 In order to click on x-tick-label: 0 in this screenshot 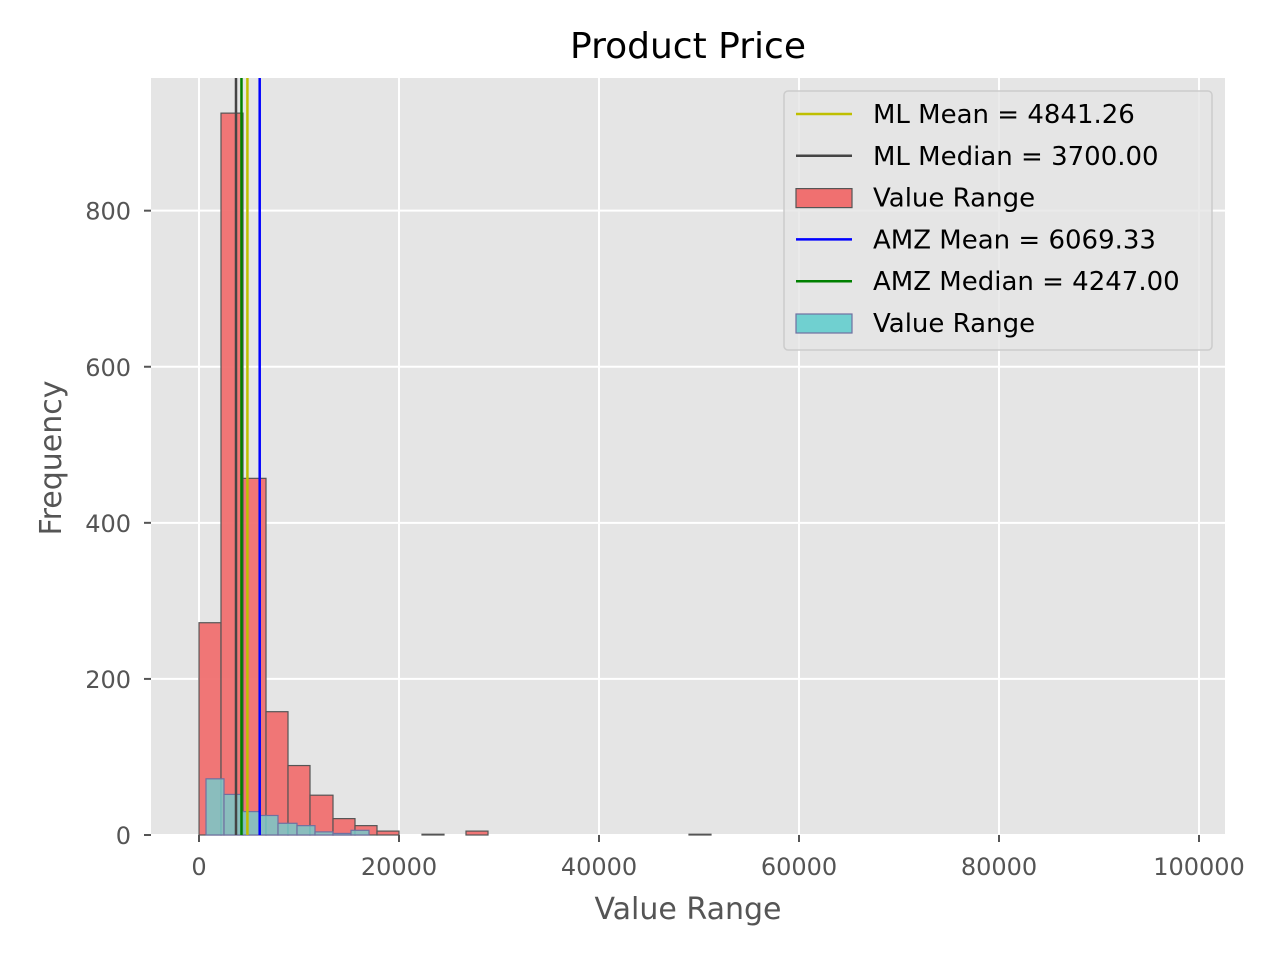, I will do `click(198, 867)`.